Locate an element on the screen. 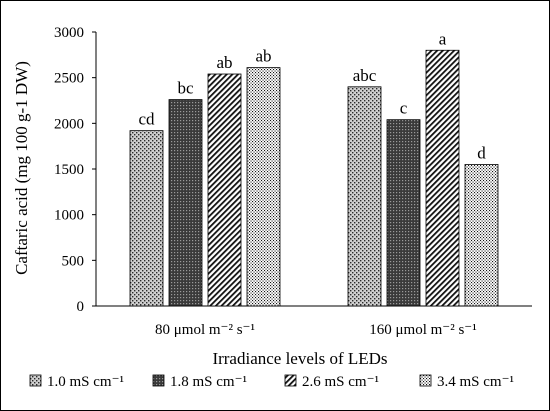  significance-letter: abc is located at coordinates (365, 75).